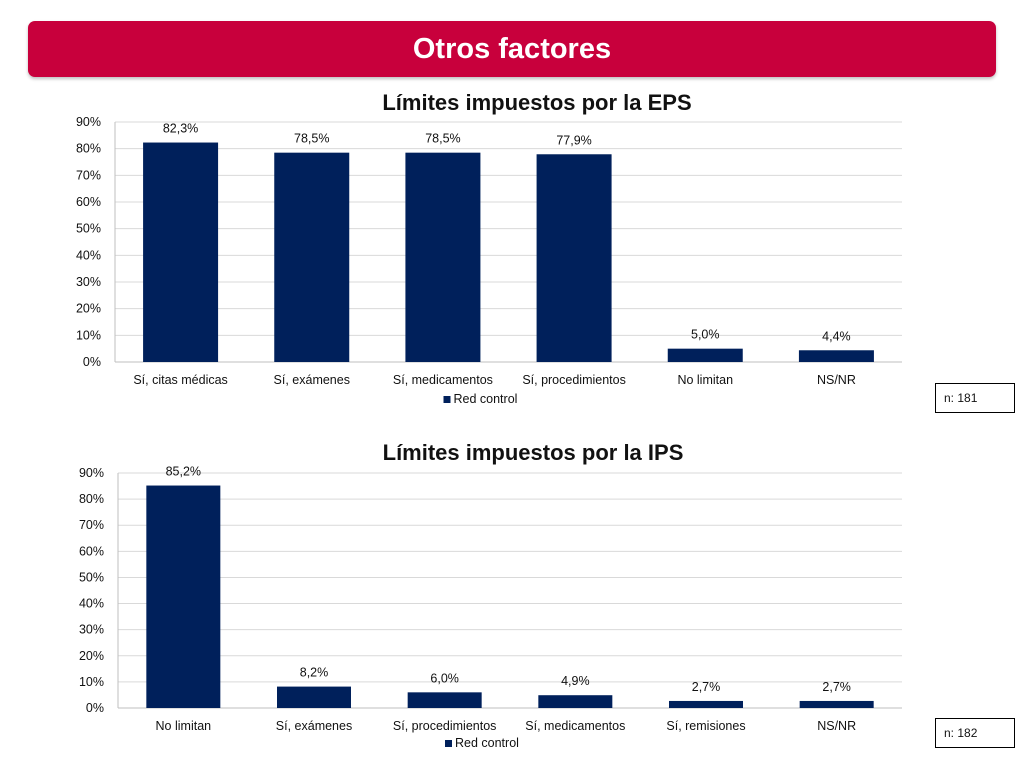 Image resolution: width=1024 pixels, height=768 pixels. What do you see at coordinates (183, 472) in the screenshot?
I see `data-label: 85,2%` at bounding box center [183, 472].